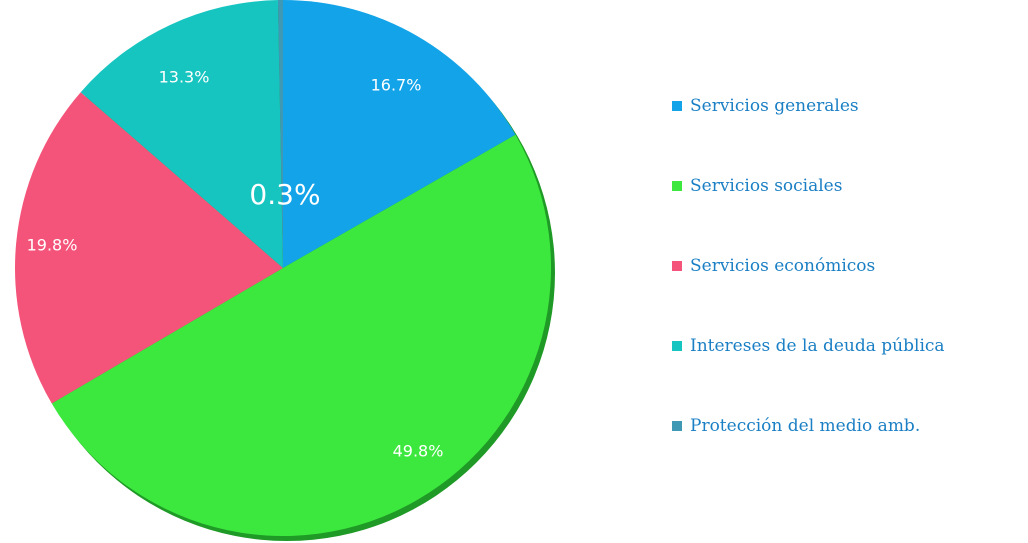 The width and height of the screenshot is (1028, 543). What do you see at coordinates (284, 194) in the screenshot?
I see `pie-slice-label-proteccion-del-medio-amb: 0.3%` at bounding box center [284, 194].